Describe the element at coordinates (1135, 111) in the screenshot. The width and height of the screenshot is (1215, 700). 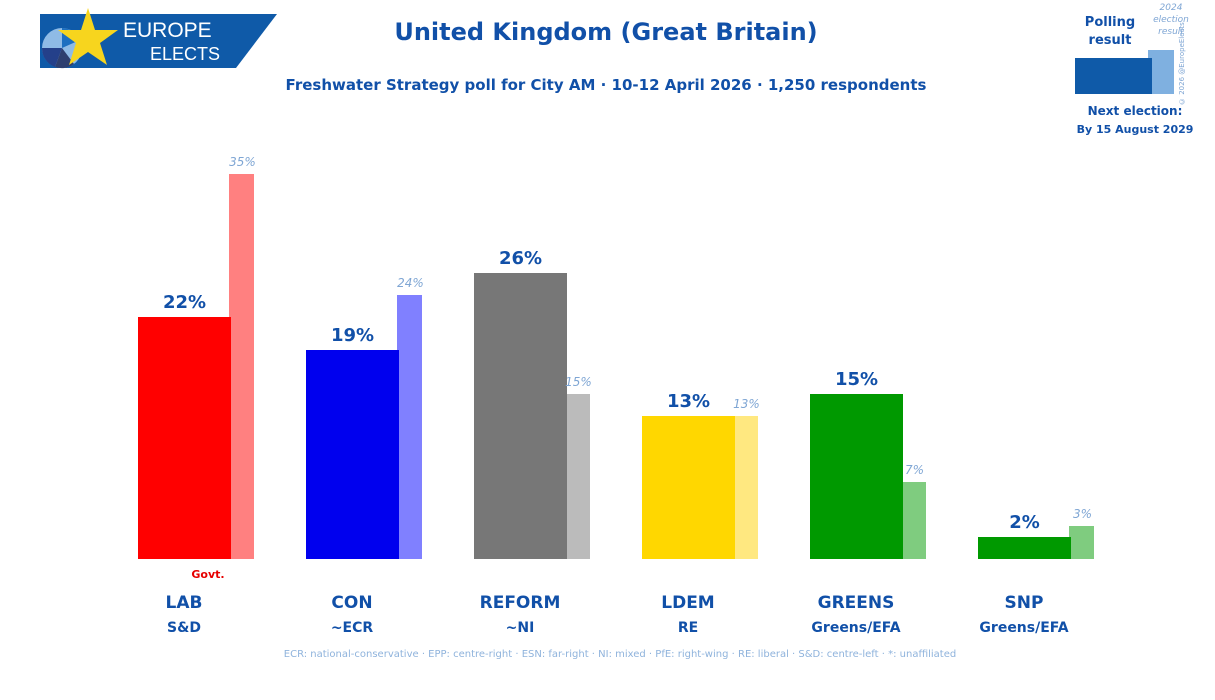
I see `next-election-label: Next election:` at that location.